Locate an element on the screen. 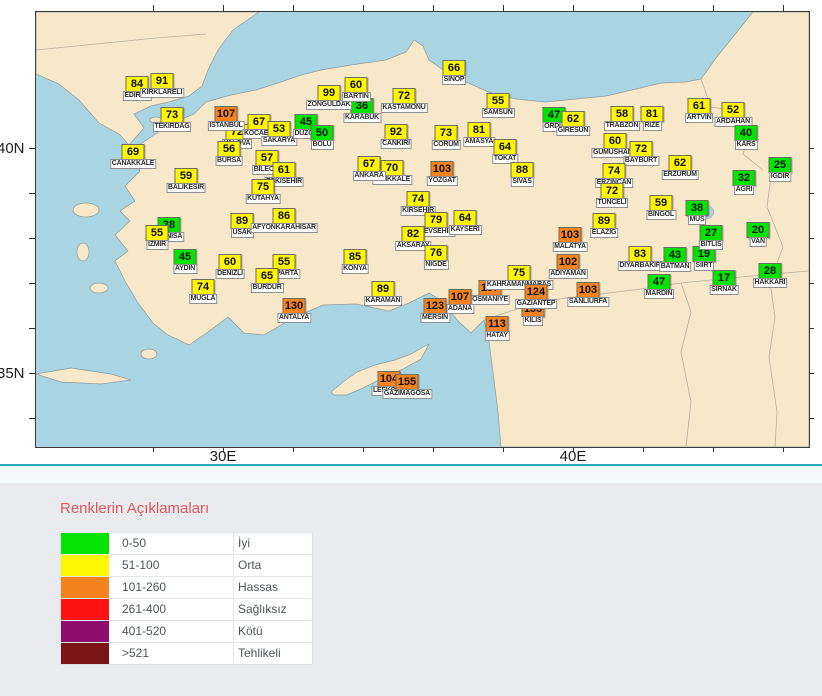 This screenshot has width=822, height=696. aqi-value-box: 113 is located at coordinates (497, 324).